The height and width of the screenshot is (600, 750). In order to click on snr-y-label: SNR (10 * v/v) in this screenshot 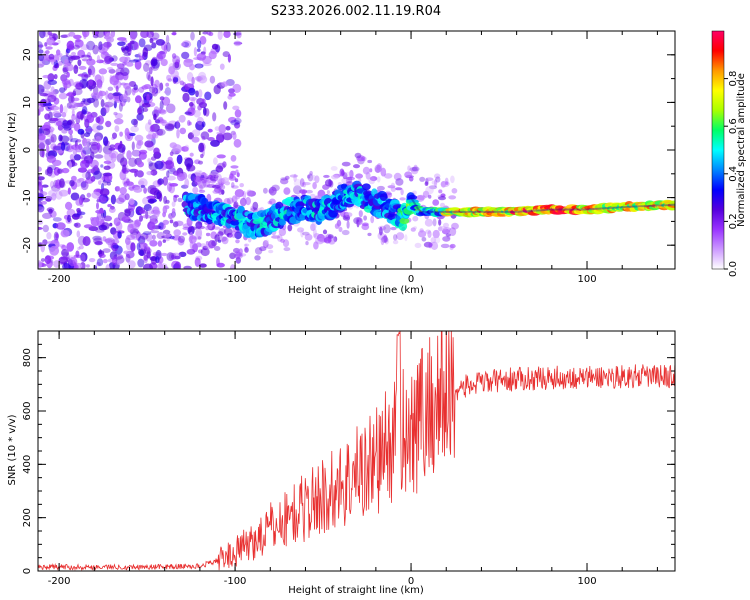, I will do `click(12, 449)`.